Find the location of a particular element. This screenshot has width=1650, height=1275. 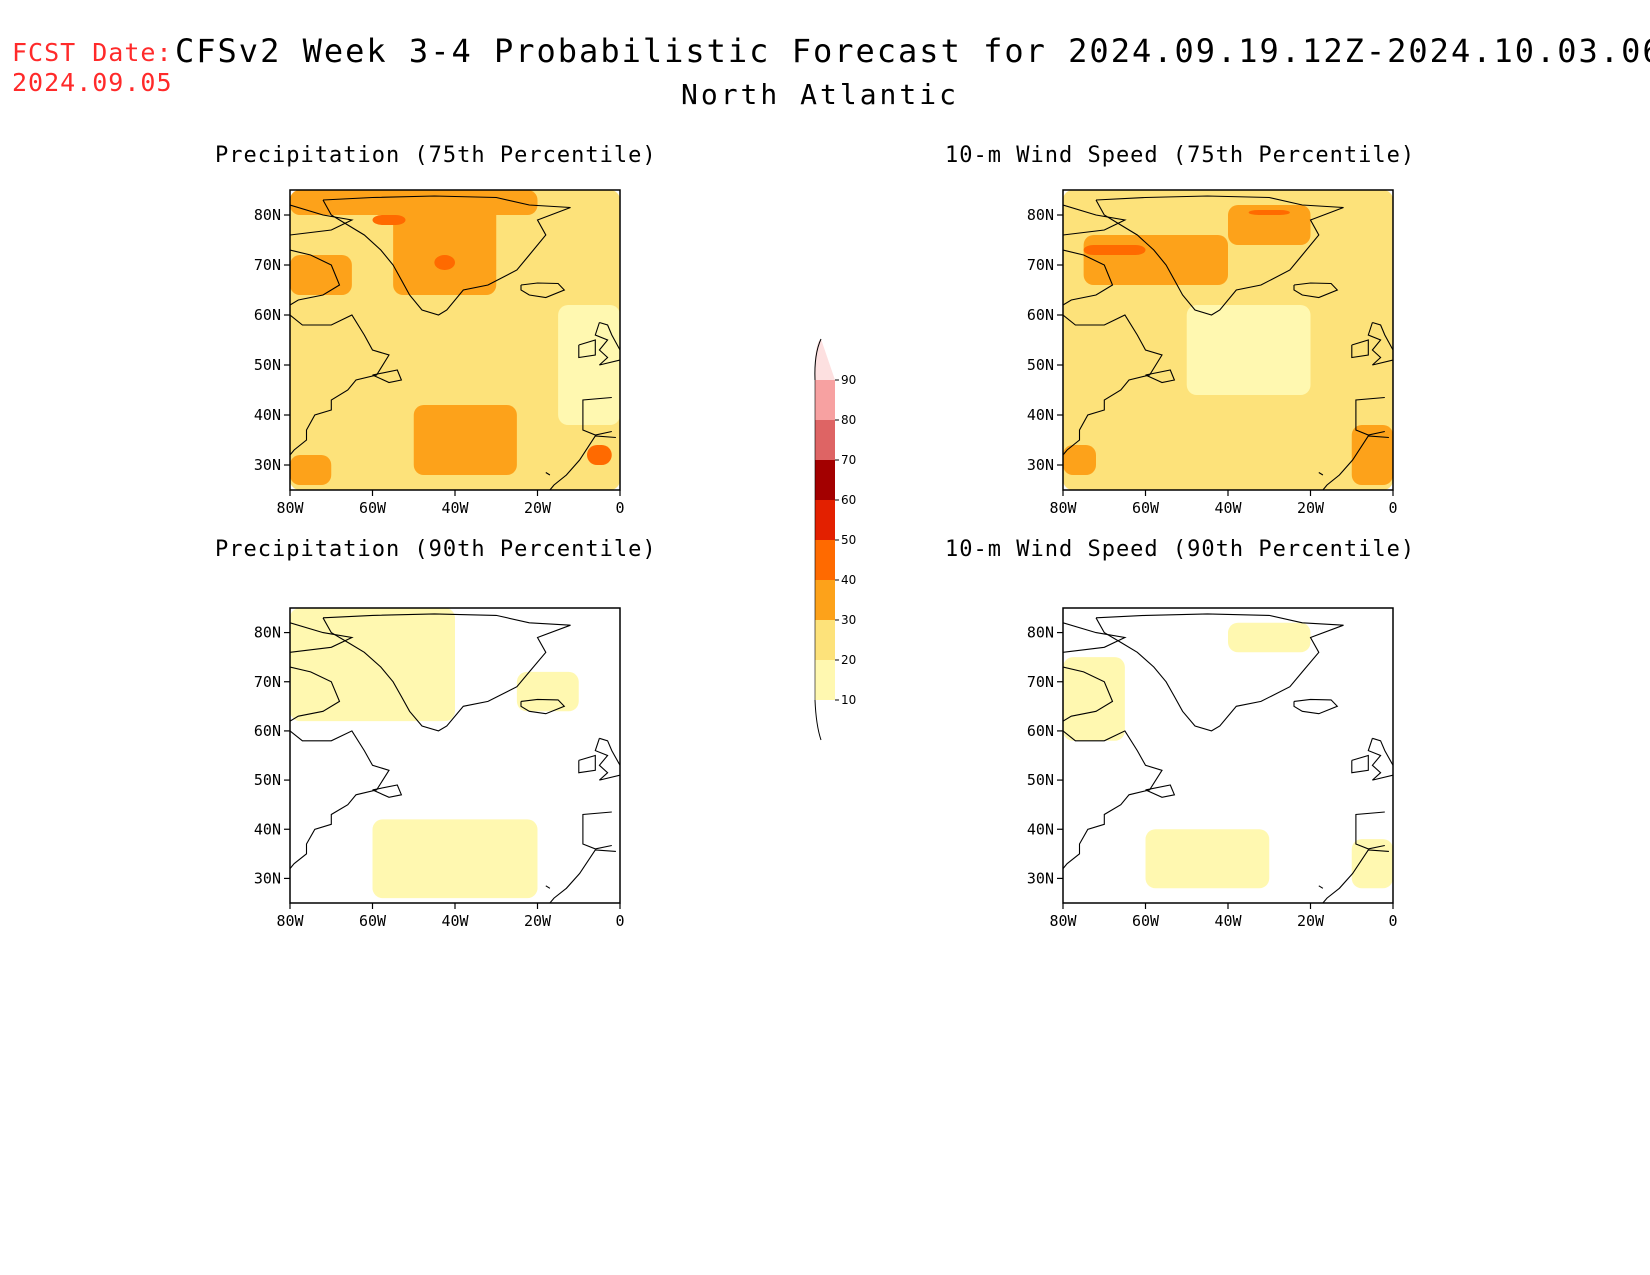

lon-tick-label: 60W is located at coordinates (373, 508).